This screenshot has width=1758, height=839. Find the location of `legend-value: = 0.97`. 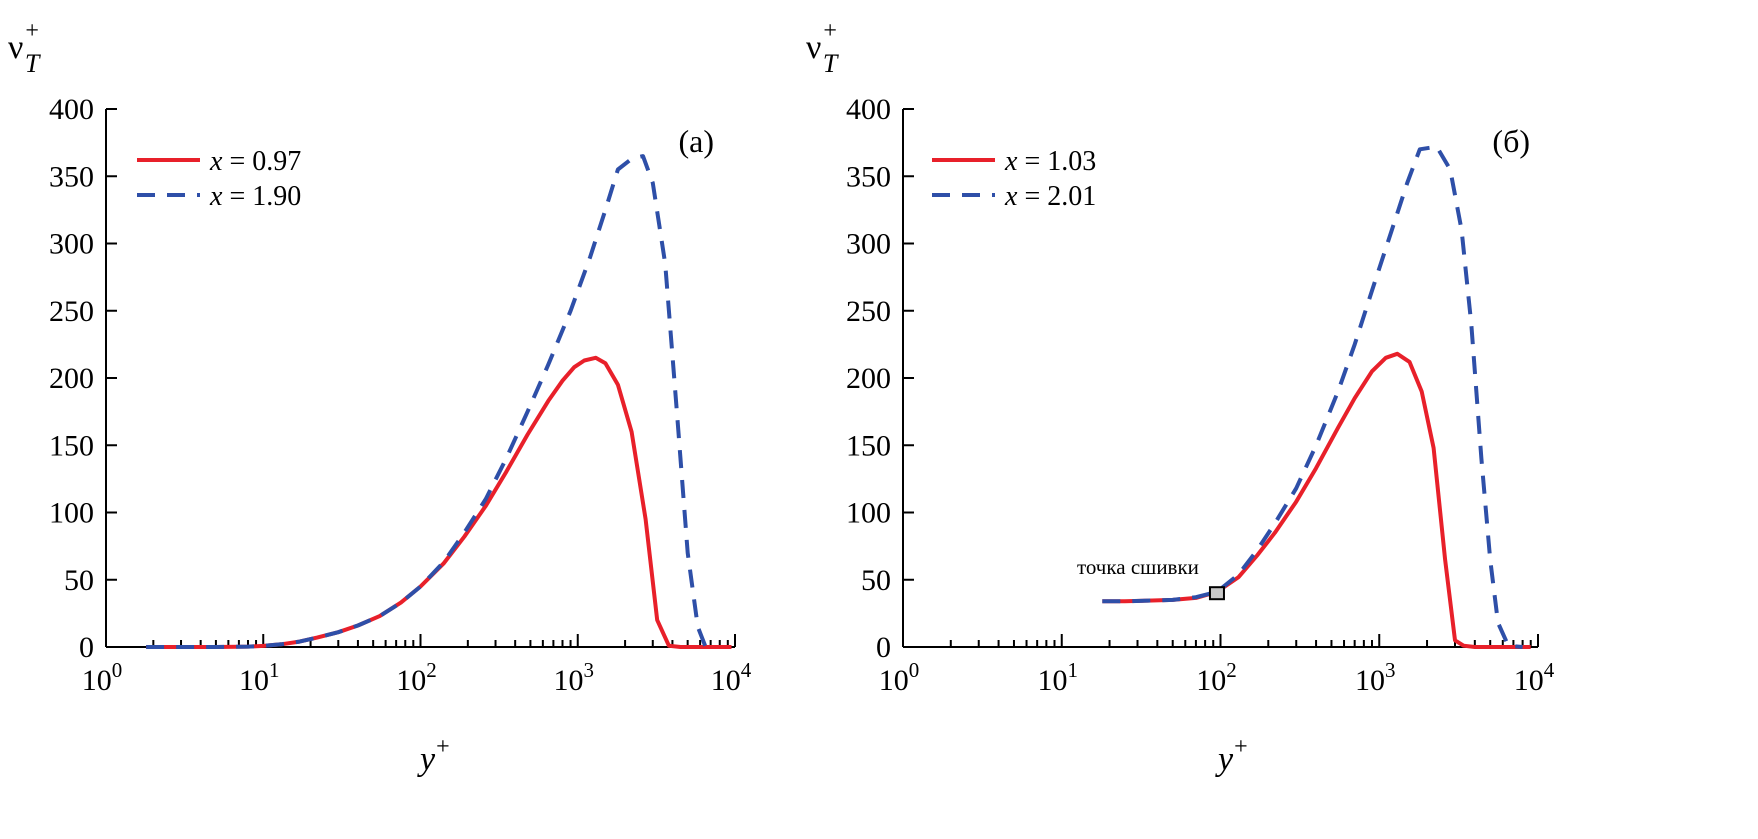

legend-value: = 0.97 is located at coordinates (261, 161).